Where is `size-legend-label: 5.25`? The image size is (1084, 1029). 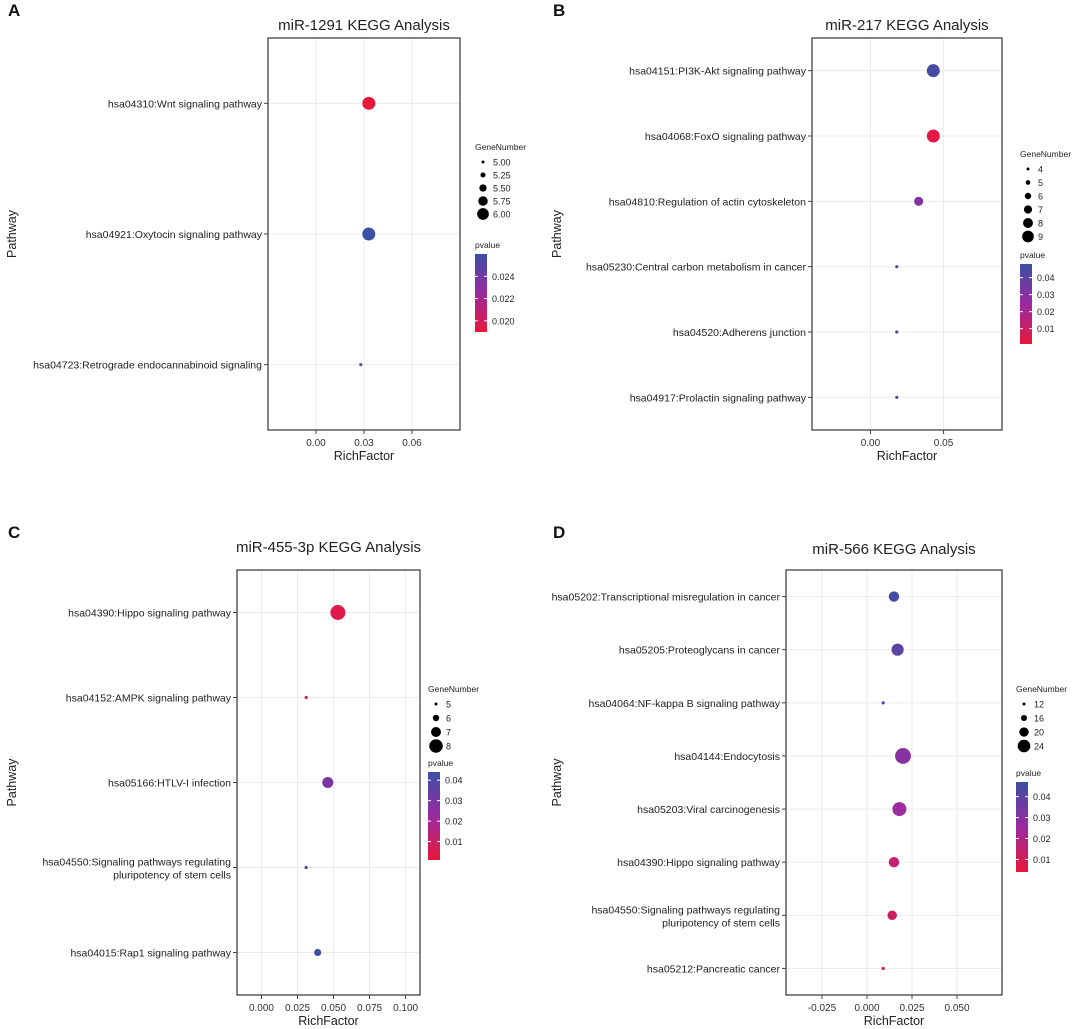
size-legend-label: 5.25 is located at coordinates (502, 176).